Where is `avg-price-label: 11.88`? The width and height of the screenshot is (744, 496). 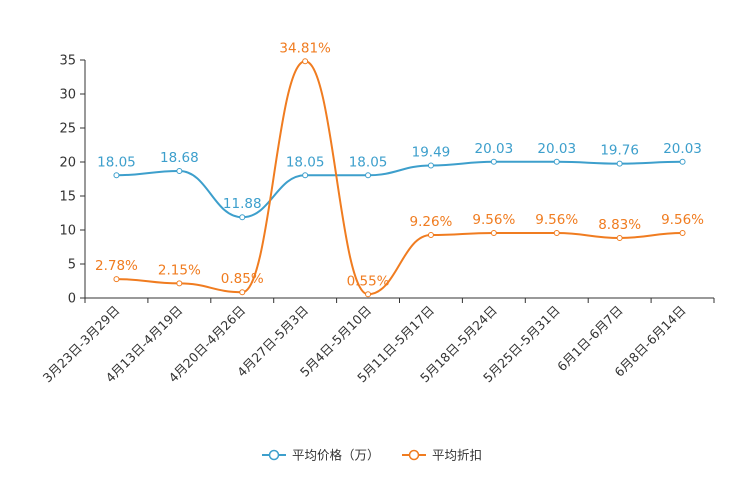
avg-price-label: 11.88 is located at coordinates (242, 204).